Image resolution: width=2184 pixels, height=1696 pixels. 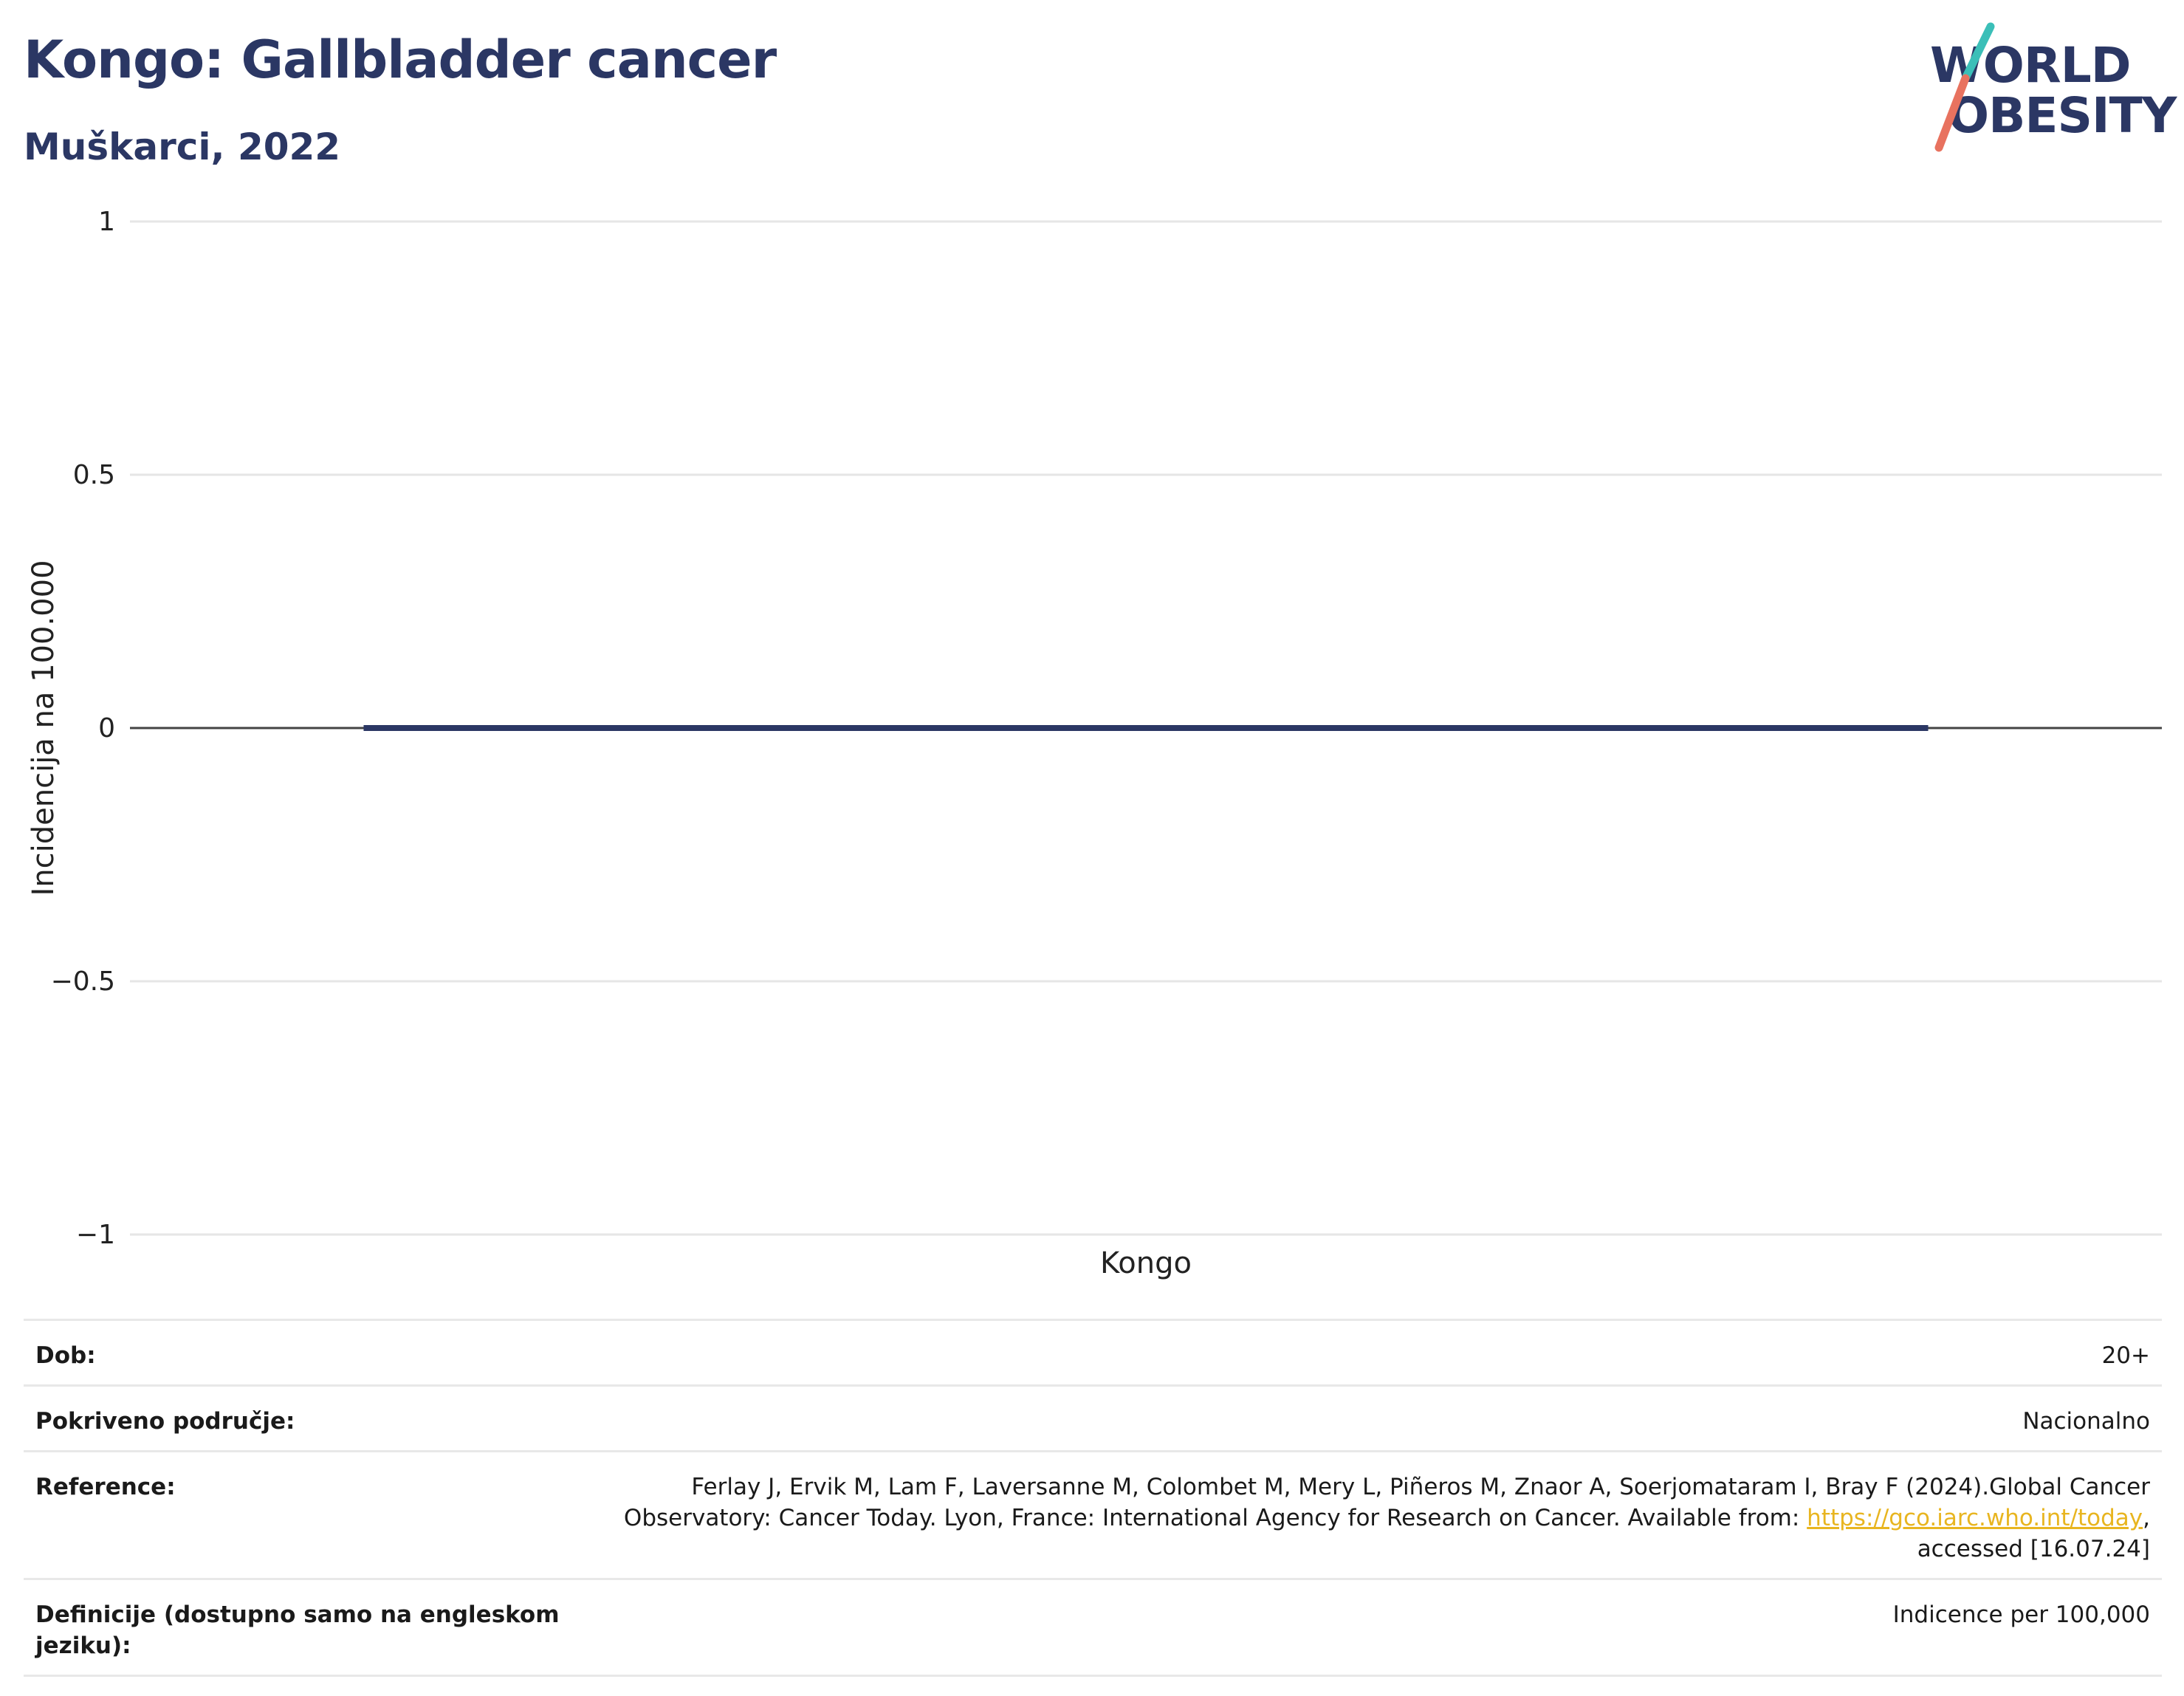 I want to click on logo-slash-icon, so click(x=1965, y=87).